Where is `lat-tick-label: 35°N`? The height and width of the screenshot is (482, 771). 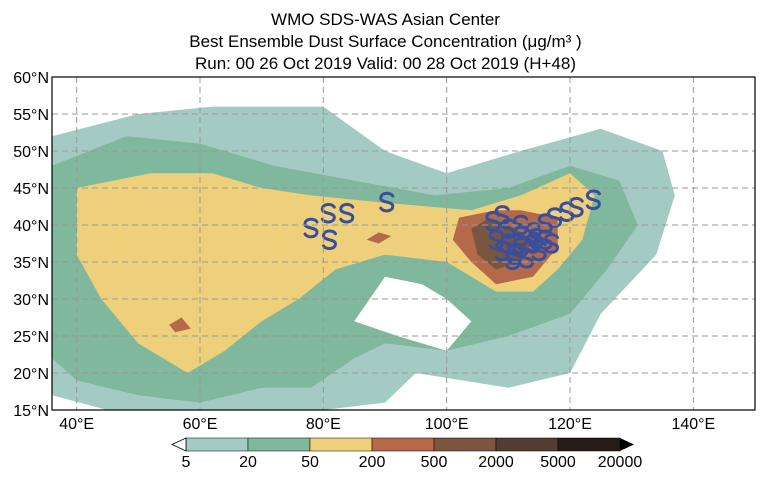 lat-tick-label: 35°N is located at coordinates (31, 263).